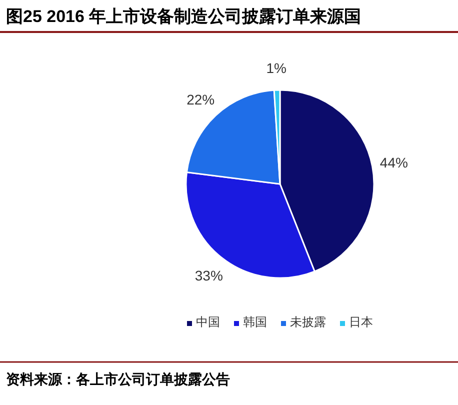 This screenshot has height=405, width=458. Describe the element at coordinates (118, 379) in the screenshot. I see `text: 资料来源：各上市公司订单披露公告` at that location.